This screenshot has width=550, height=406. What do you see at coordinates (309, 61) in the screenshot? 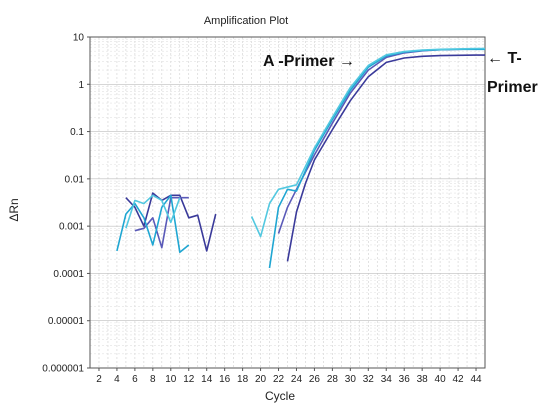
I see `annotation-a-primer: A -Primer →` at bounding box center [309, 61].